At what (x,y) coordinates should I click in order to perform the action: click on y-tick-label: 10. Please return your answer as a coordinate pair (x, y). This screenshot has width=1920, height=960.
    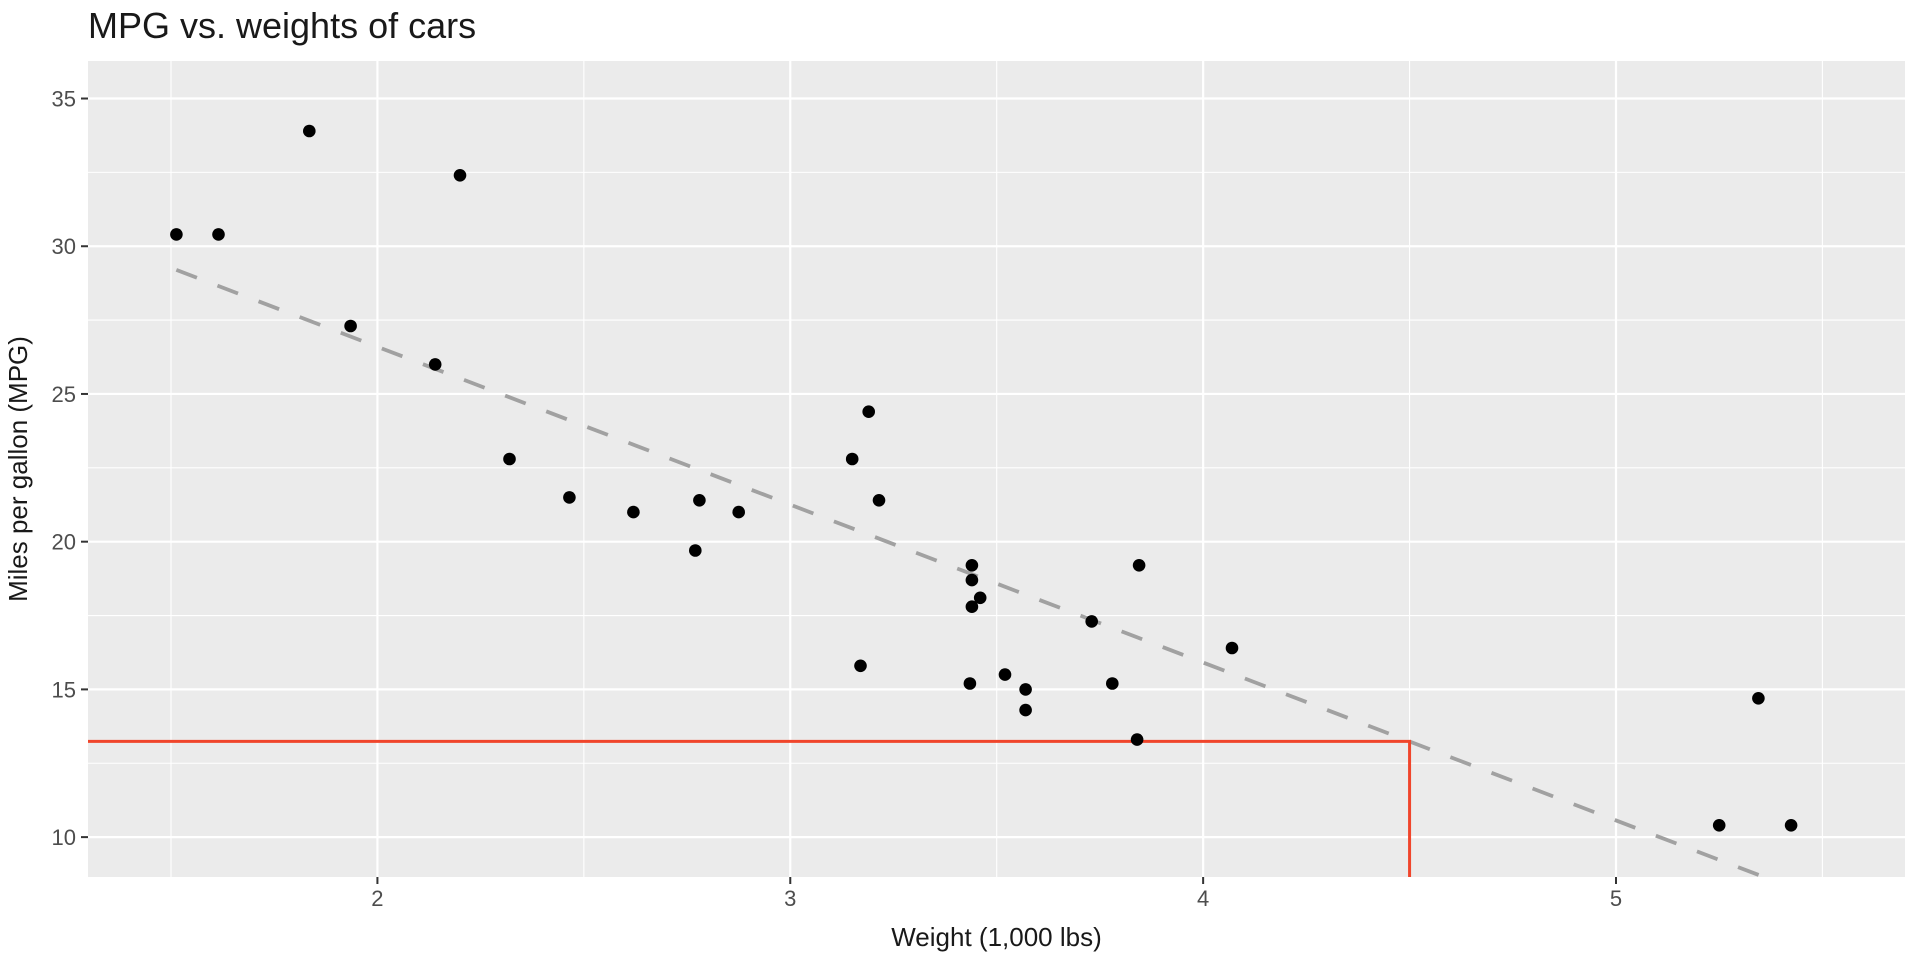
    Looking at the image, I should click on (64, 837).